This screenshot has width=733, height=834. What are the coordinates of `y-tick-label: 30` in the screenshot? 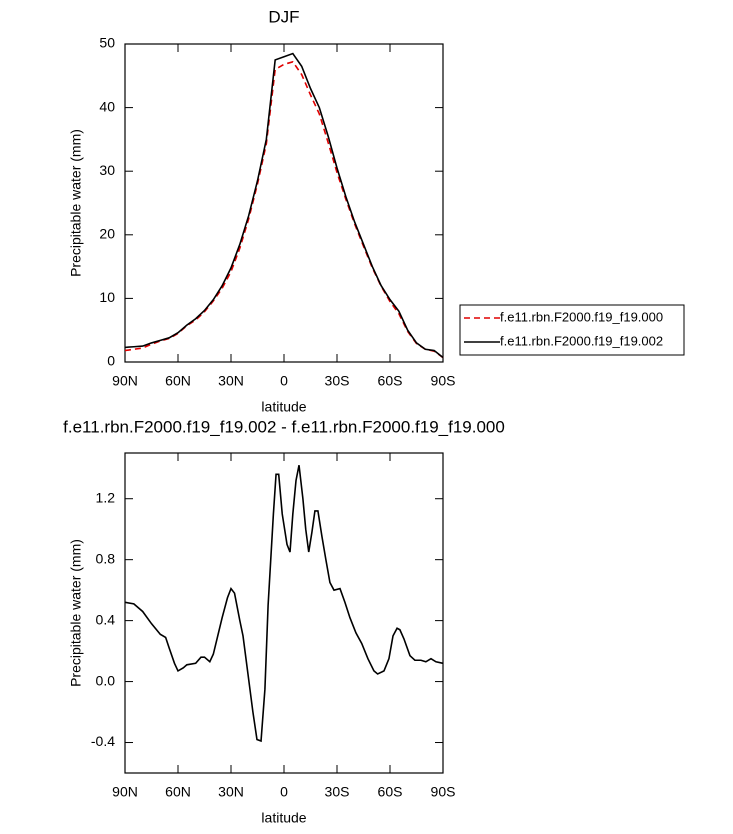 It's located at (107, 170).